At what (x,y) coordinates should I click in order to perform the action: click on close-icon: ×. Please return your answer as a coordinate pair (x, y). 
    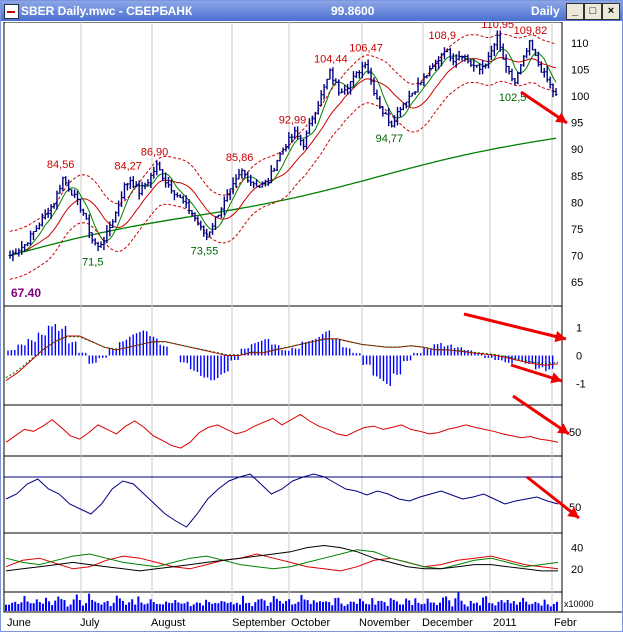
    Looking at the image, I should click on (611, 11).